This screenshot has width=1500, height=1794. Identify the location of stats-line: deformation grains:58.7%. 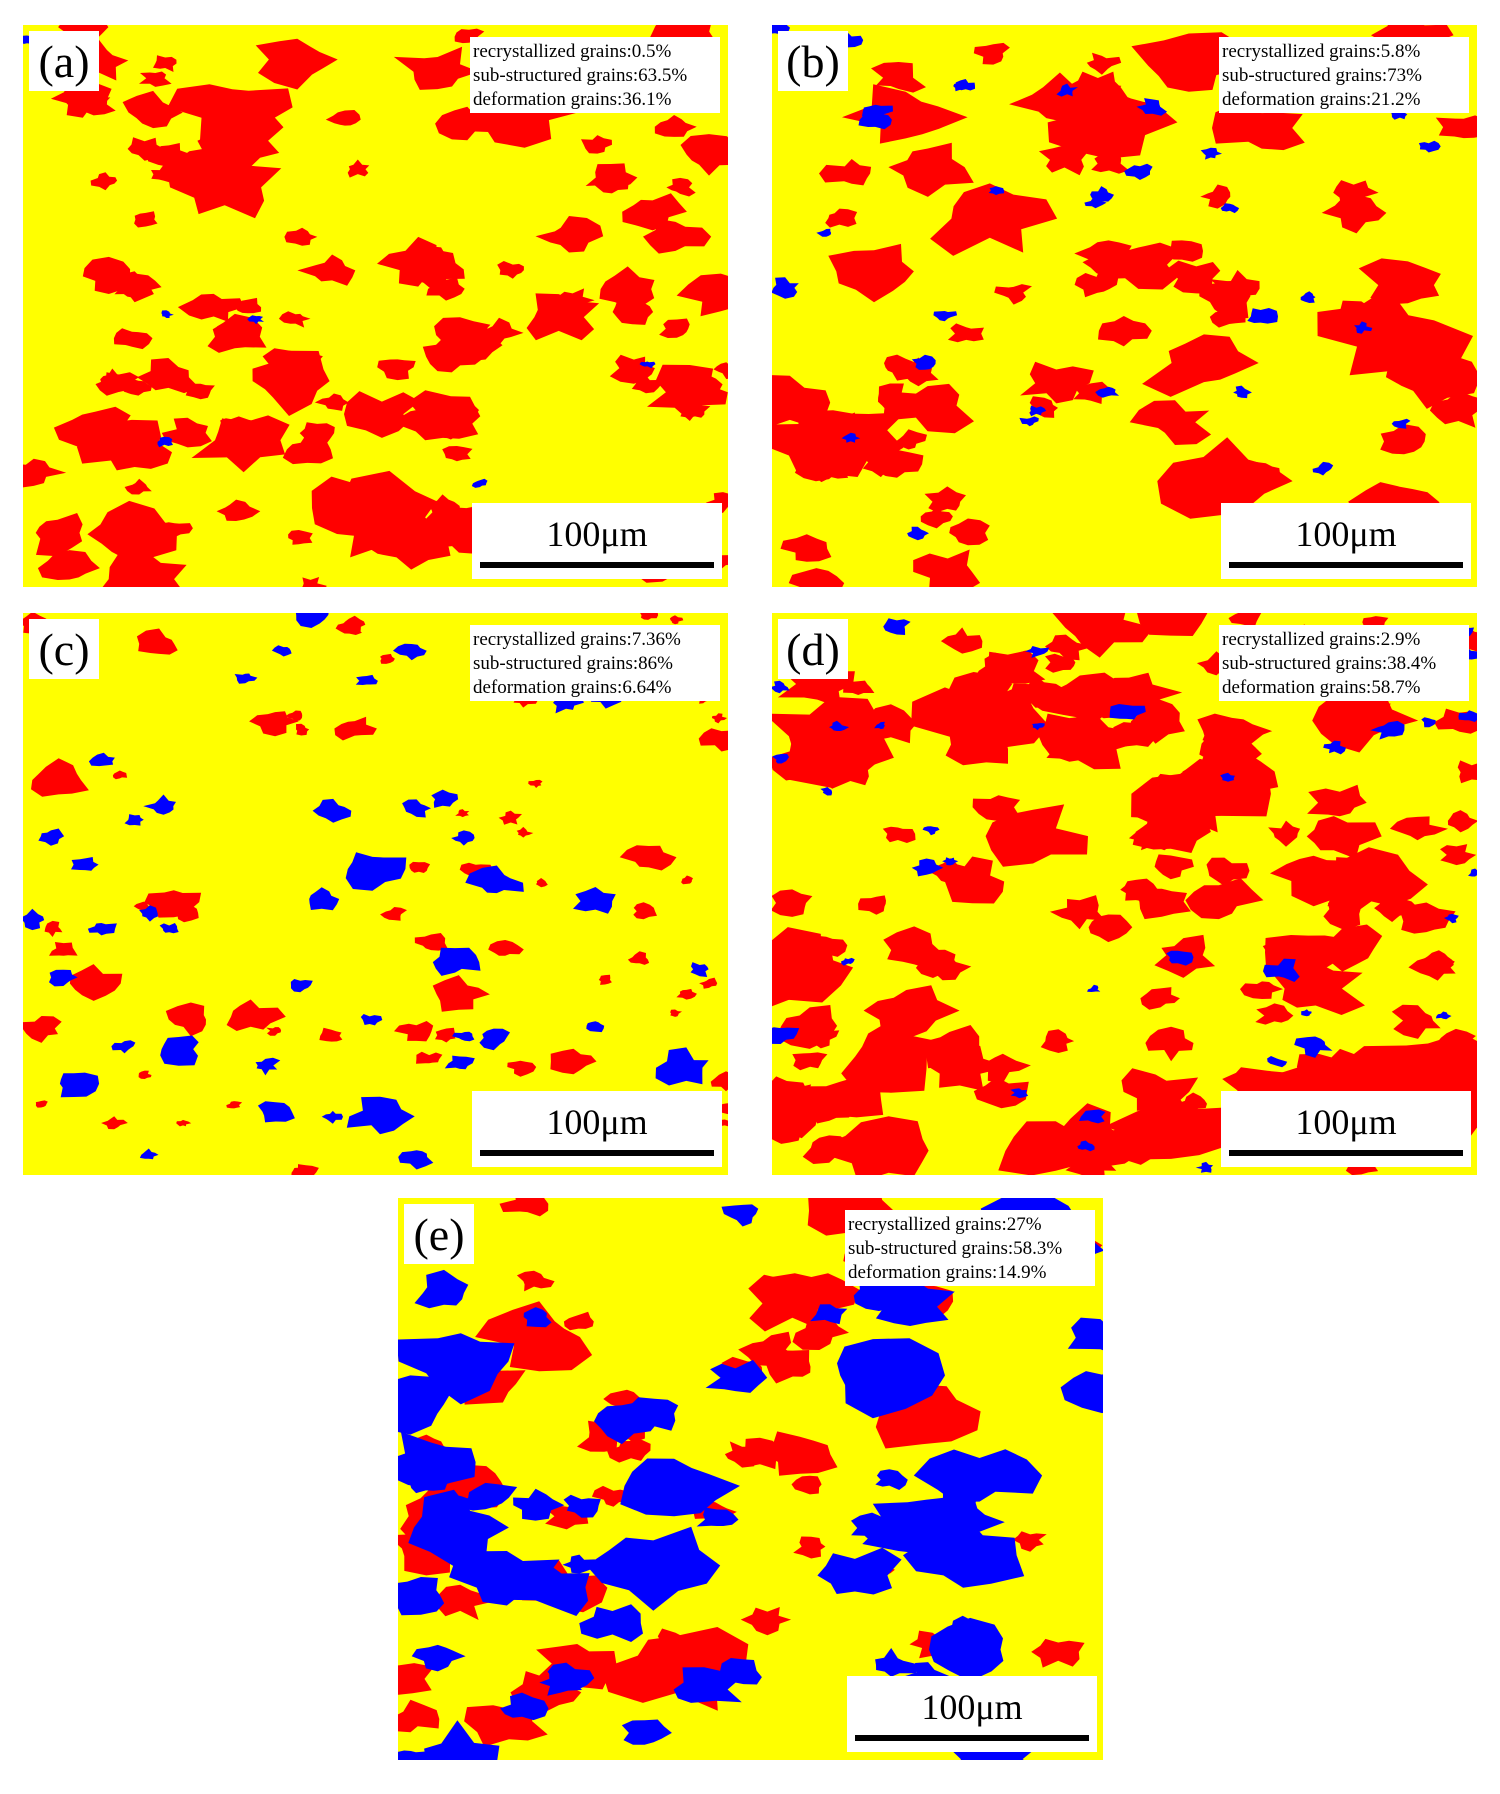
(1321, 687).